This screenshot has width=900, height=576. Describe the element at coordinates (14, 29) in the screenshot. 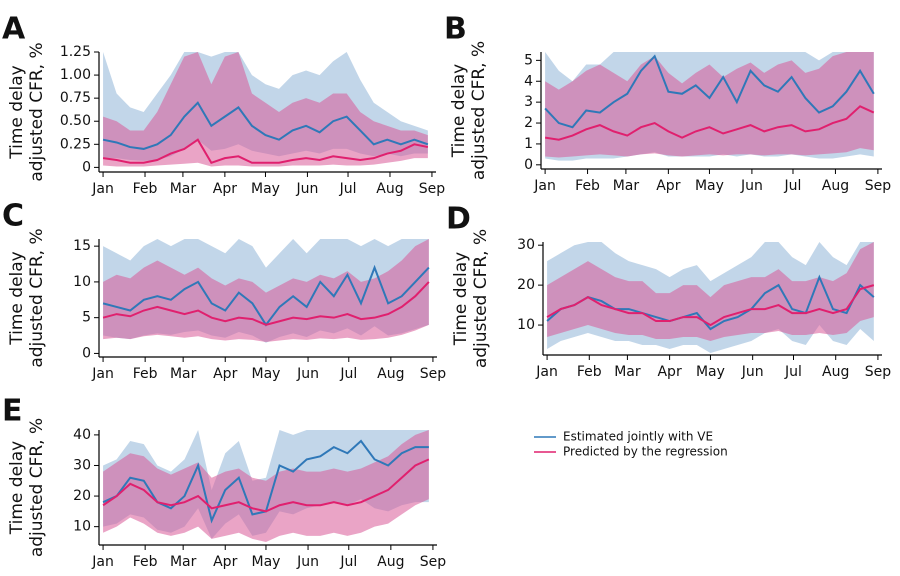

I see `panel-letter: A` at that location.